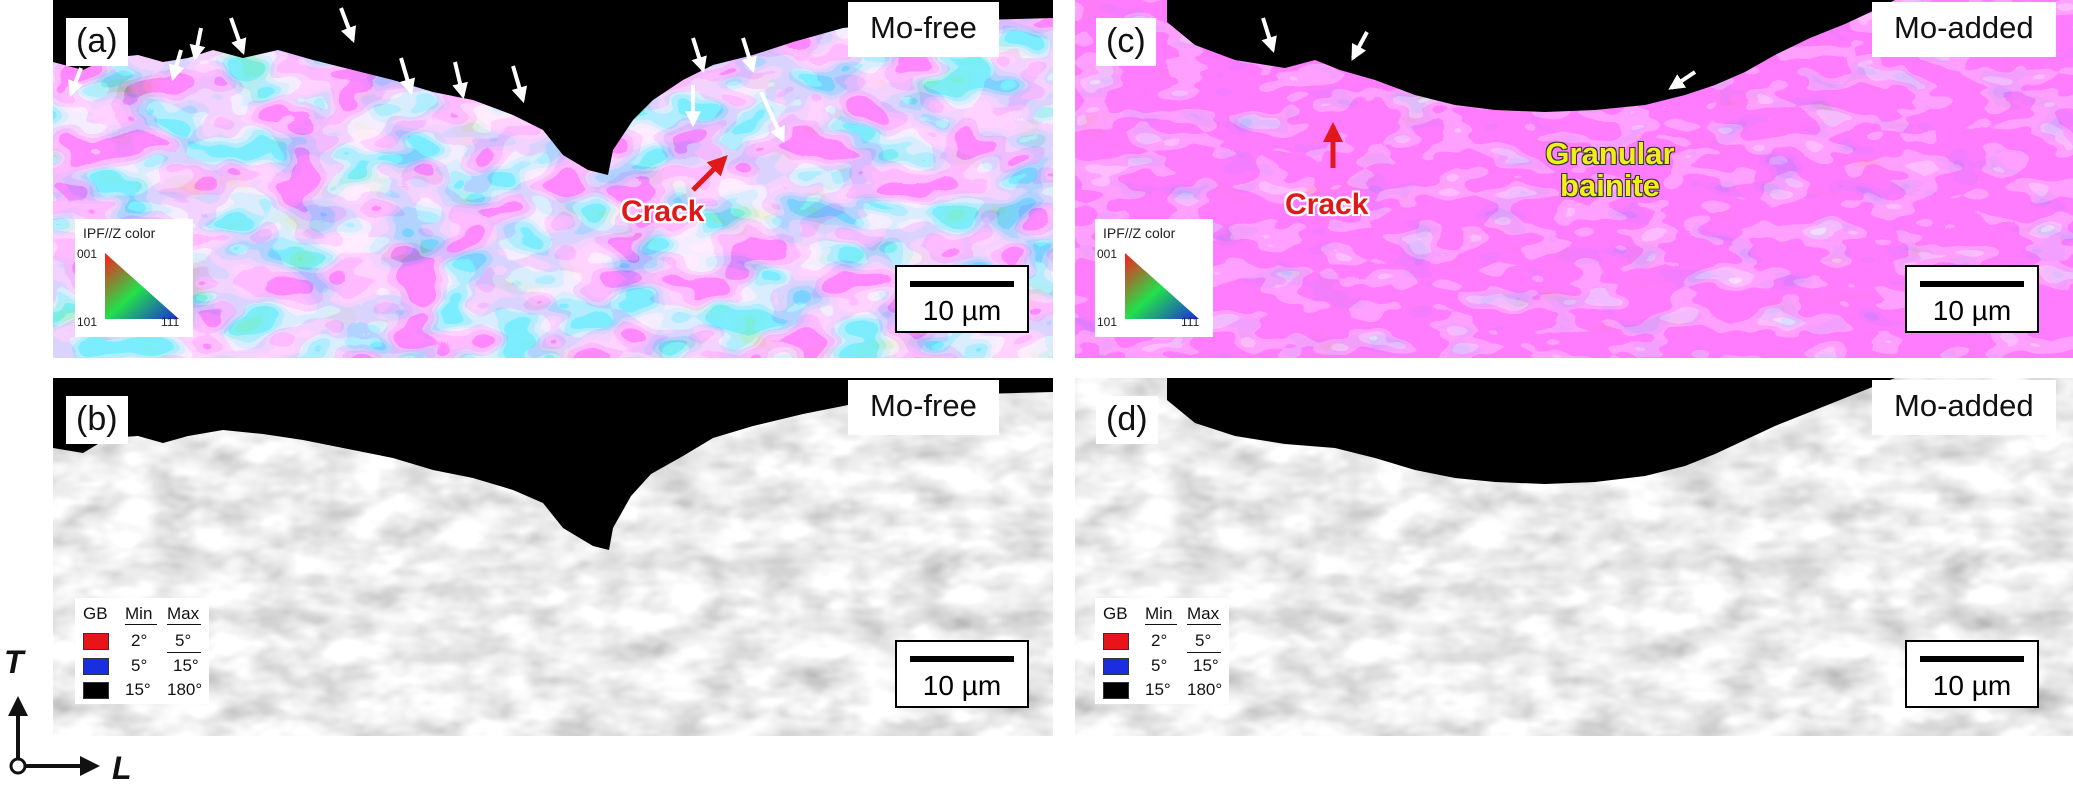 This screenshot has width=2073, height=790. Describe the element at coordinates (97, 42) in the screenshot. I see `panel-label-a: (a)` at that location.